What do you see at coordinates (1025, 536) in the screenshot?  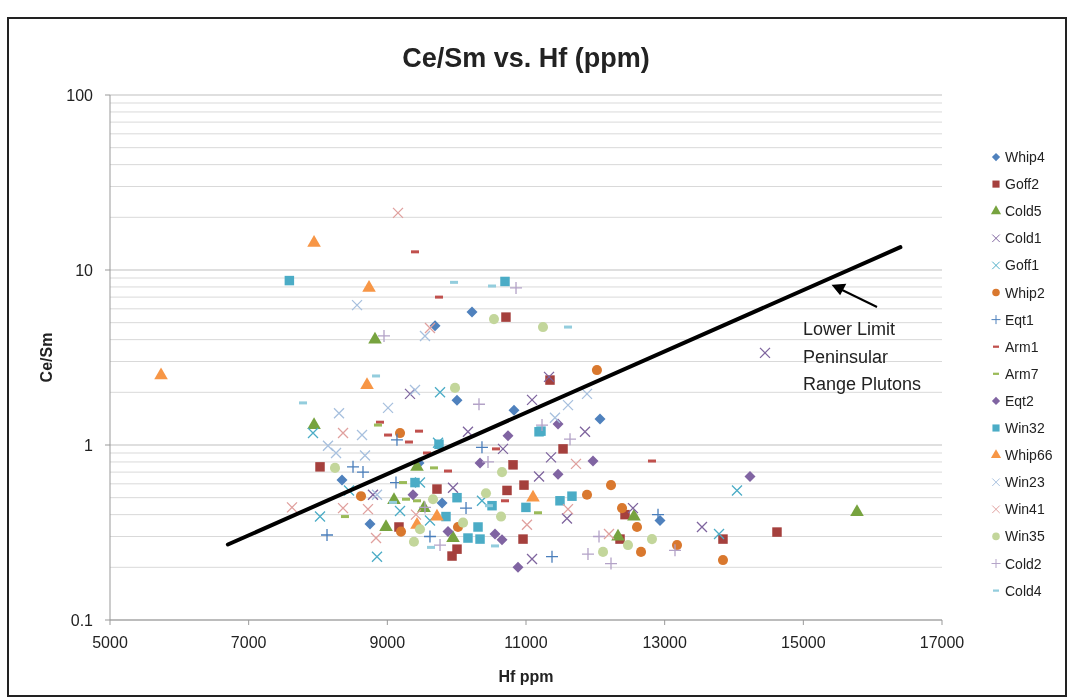 I see `legend-label: Win35` at bounding box center [1025, 536].